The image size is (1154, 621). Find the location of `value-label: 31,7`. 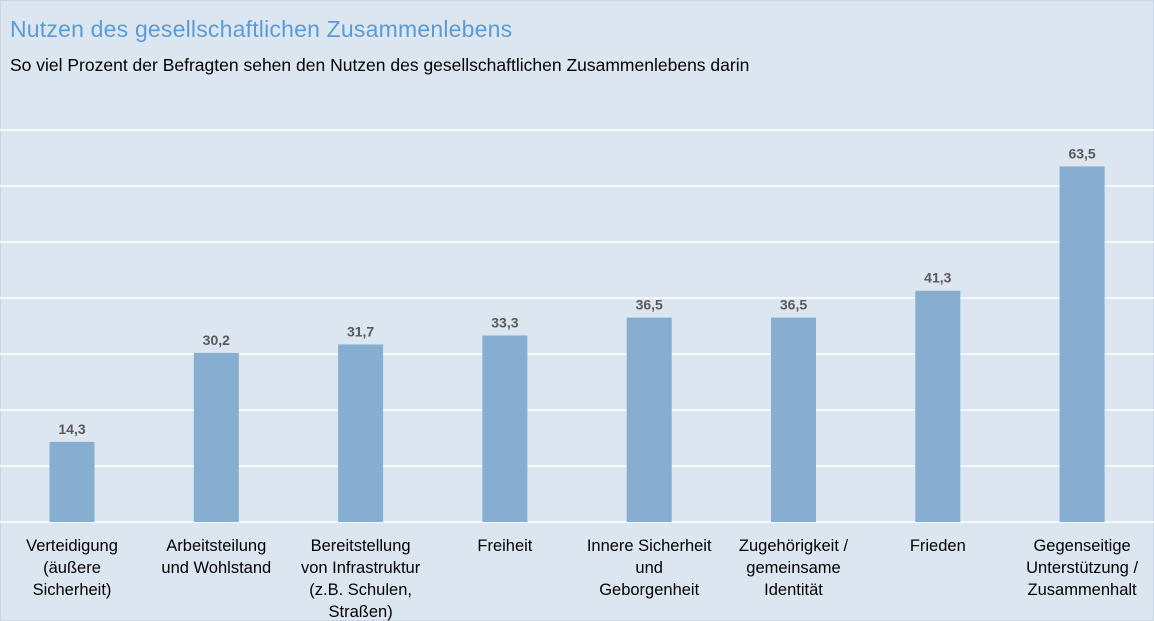

value-label: 31,7 is located at coordinates (360, 331).